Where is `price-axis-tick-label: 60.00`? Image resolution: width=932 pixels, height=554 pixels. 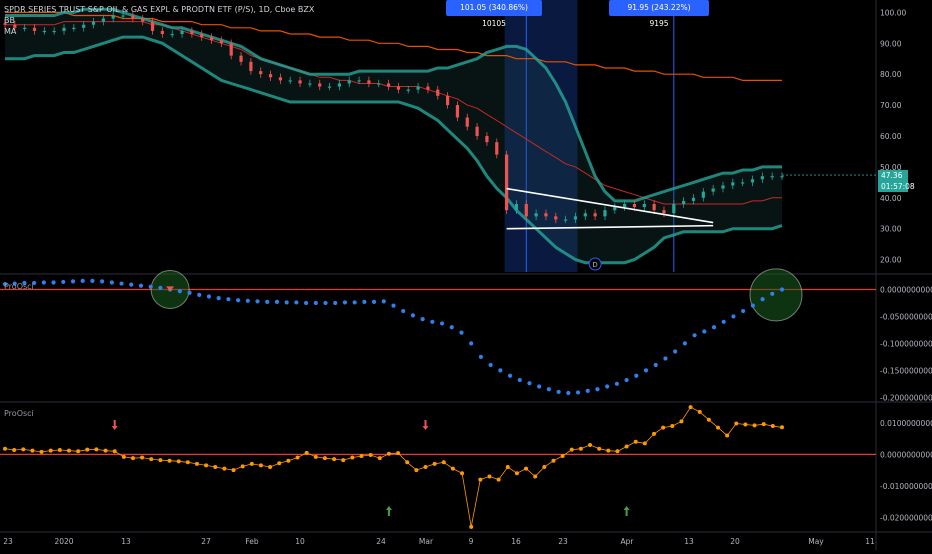 price-axis-tick-label: 60.00 is located at coordinates (891, 136).